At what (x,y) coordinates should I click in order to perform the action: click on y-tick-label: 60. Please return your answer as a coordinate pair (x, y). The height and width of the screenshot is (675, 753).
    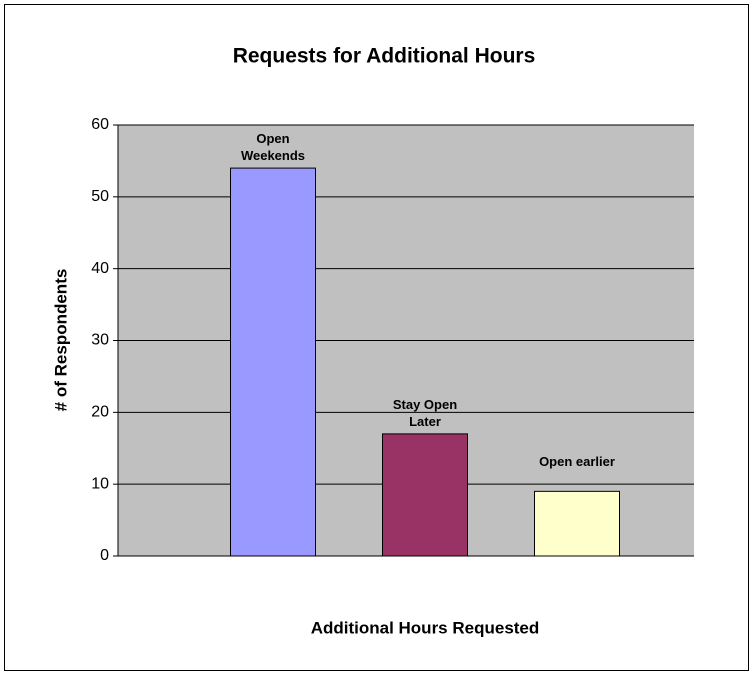
    Looking at the image, I should click on (100, 124).